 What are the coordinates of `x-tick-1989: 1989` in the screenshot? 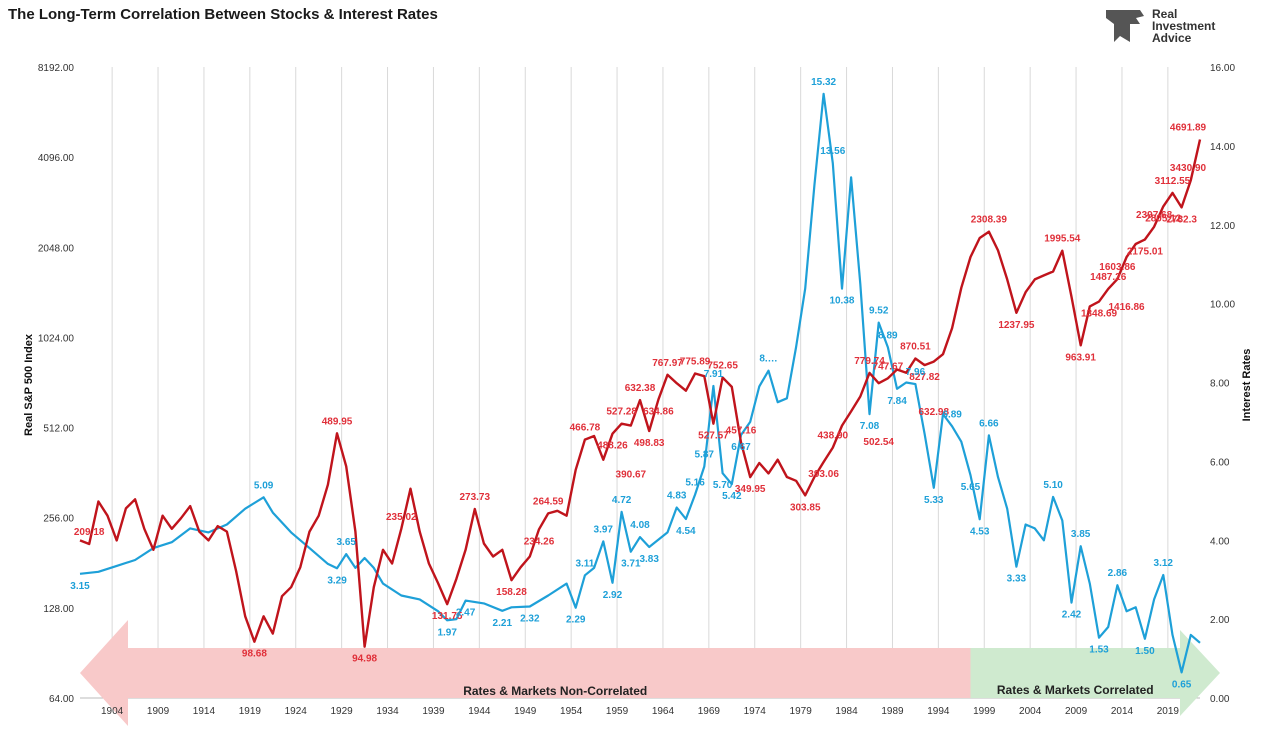 It's located at (892, 711).